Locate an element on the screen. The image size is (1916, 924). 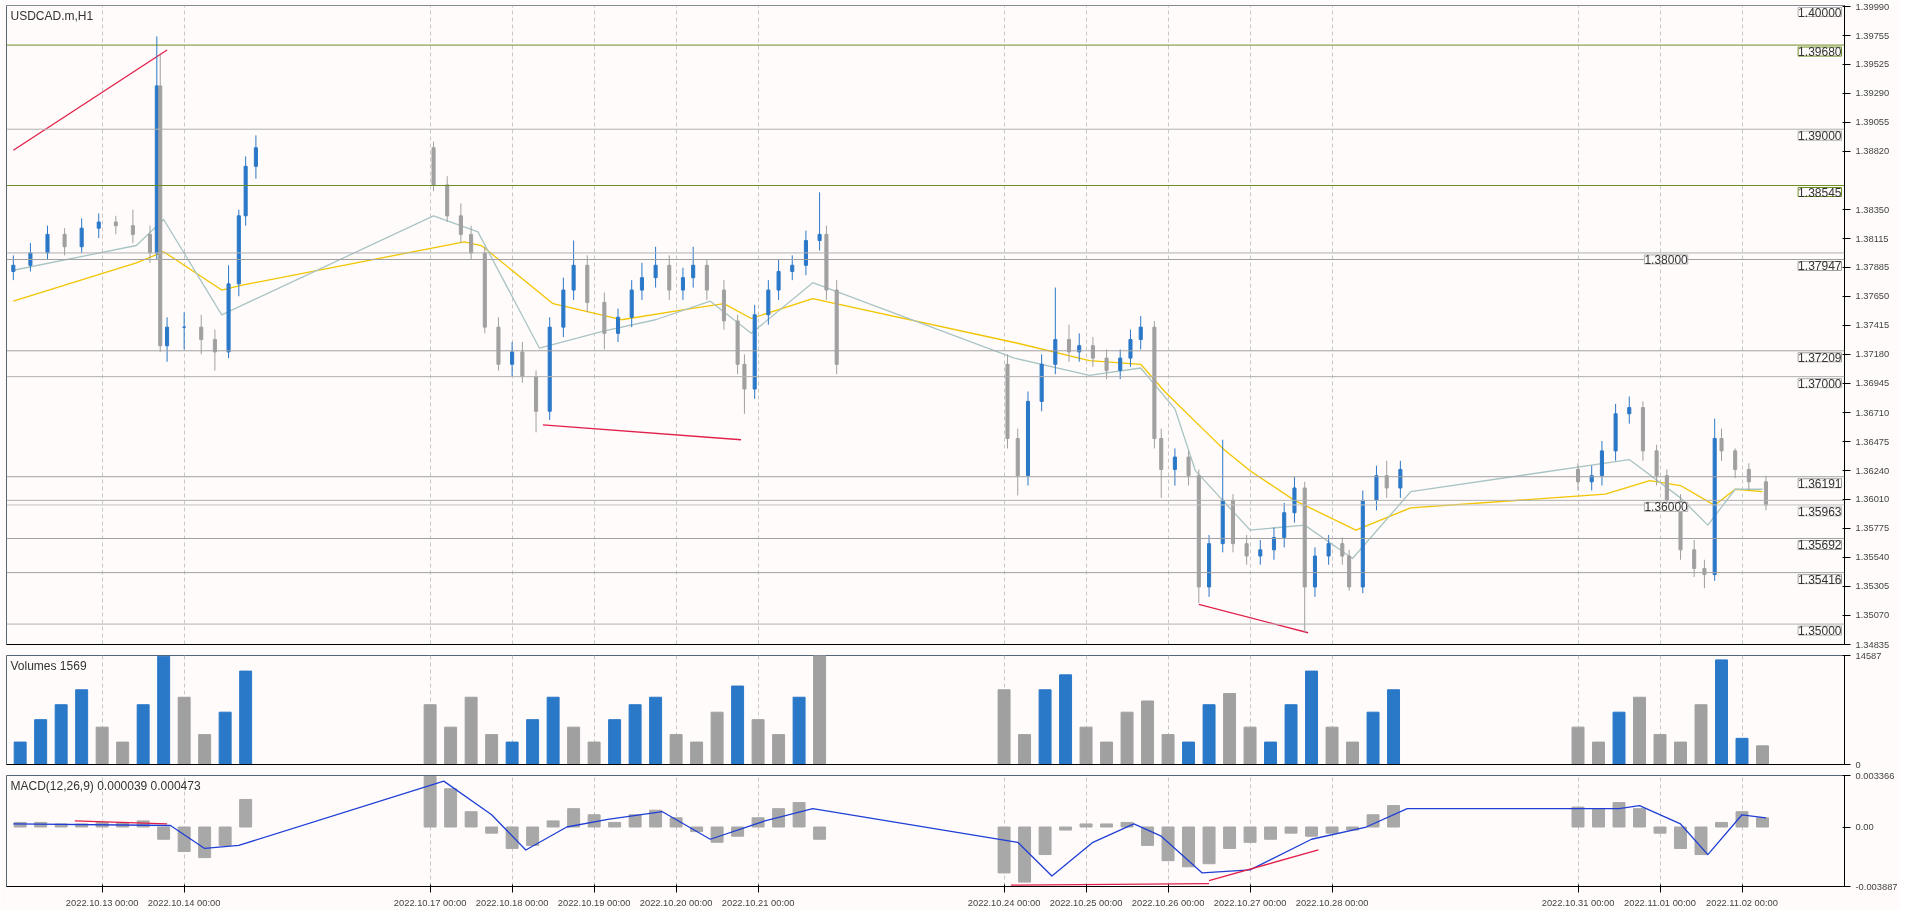
ref-line-label: 1.37000 is located at coordinates (1820, 383).